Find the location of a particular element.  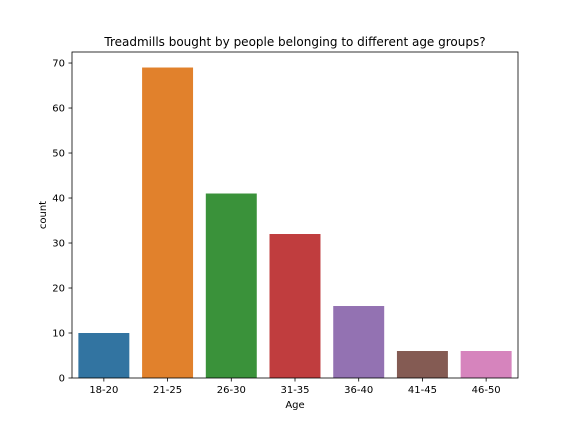

x-axis: 18-20 21-25 26-30 31-35 36-40 41-45 46-50 is located at coordinates (295, 387).